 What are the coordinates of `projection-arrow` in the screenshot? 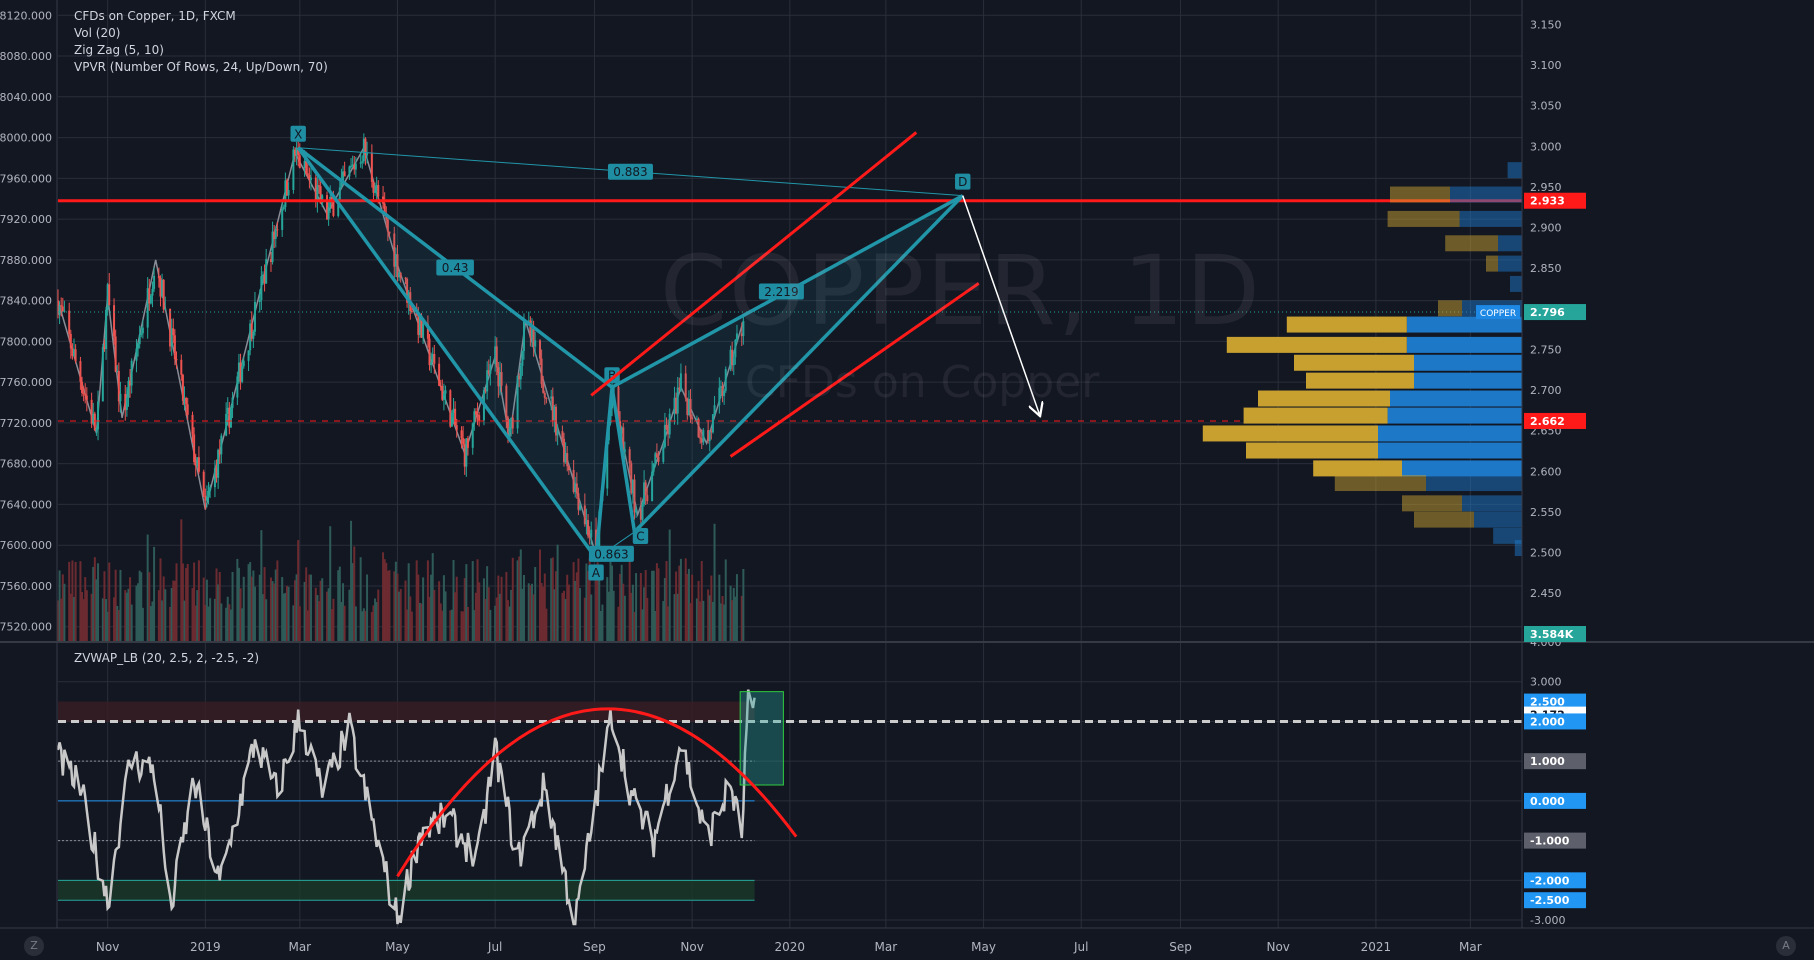 It's located at (1001, 305).